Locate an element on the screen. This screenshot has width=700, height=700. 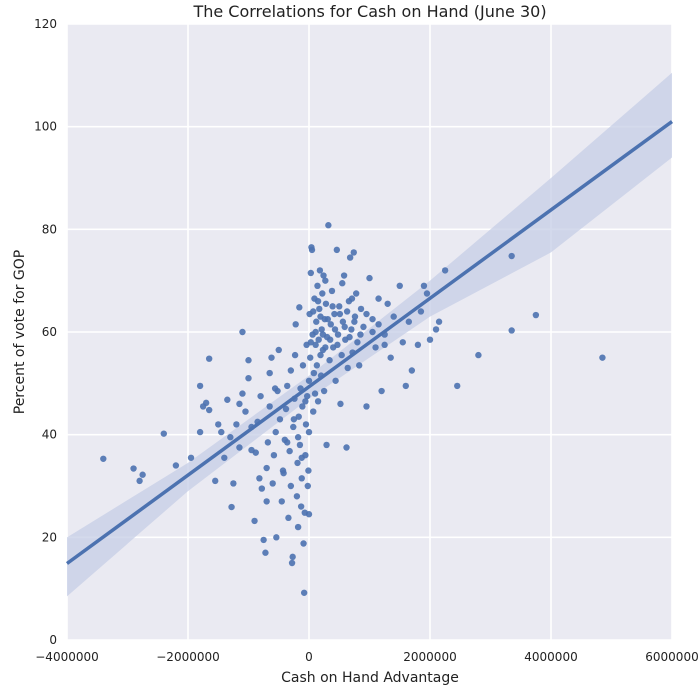
x-tick-label: 4000000 is located at coordinates (550, 657).